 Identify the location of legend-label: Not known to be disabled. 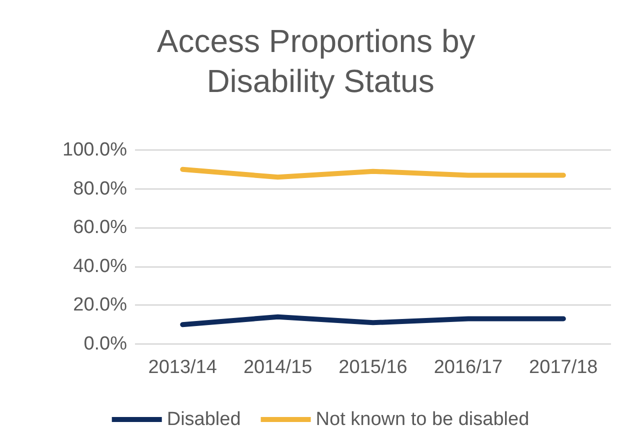
(423, 419).